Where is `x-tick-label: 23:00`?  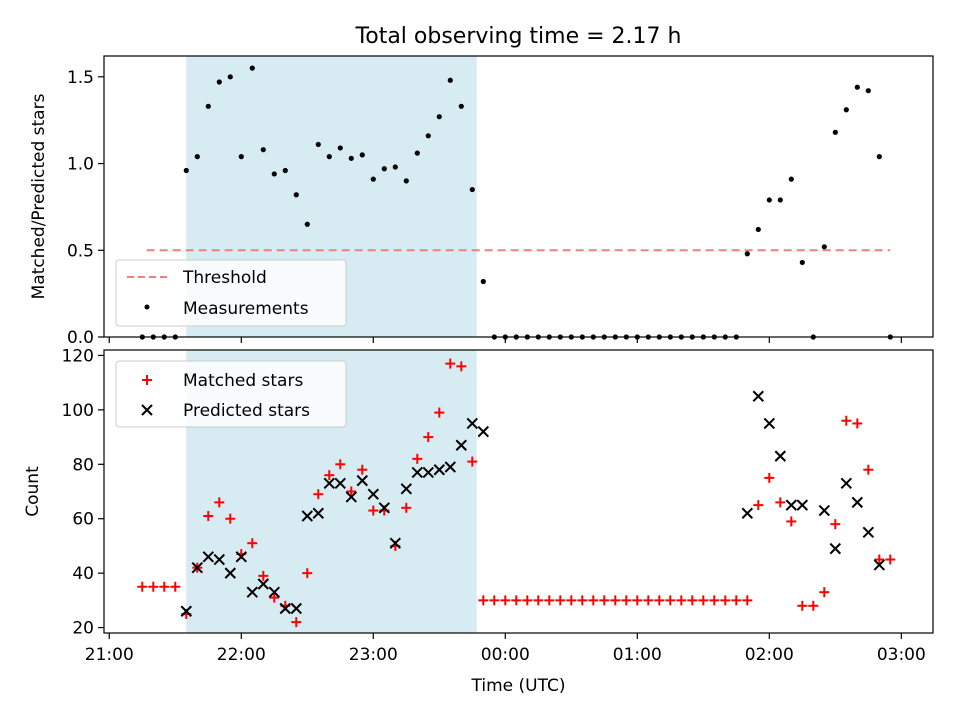
x-tick-label: 23:00 is located at coordinates (373, 655).